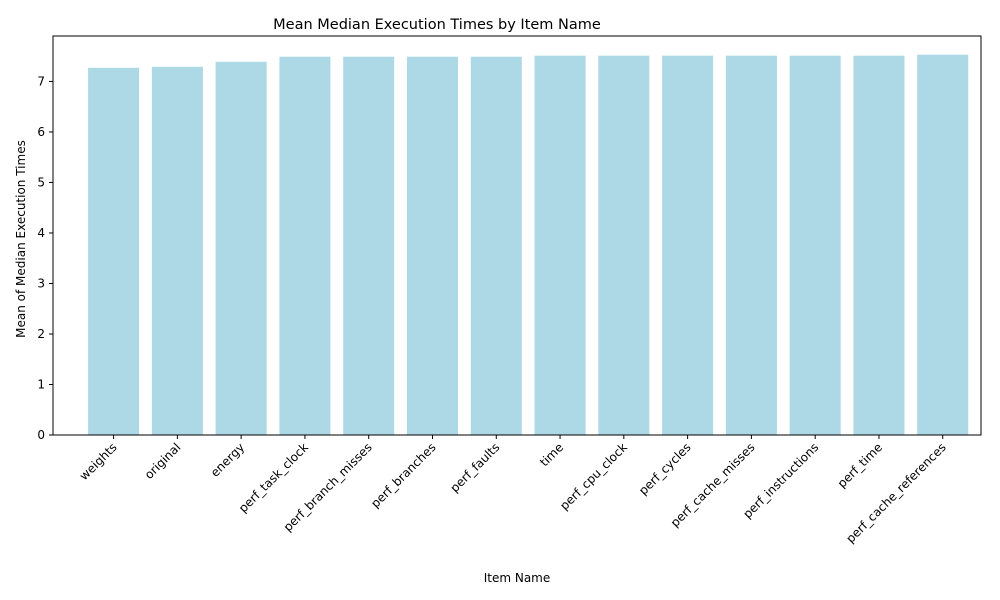 Image resolution: width=1000 pixels, height=600 pixels. I want to click on bar-perf-cache-misses, so click(751, 245).